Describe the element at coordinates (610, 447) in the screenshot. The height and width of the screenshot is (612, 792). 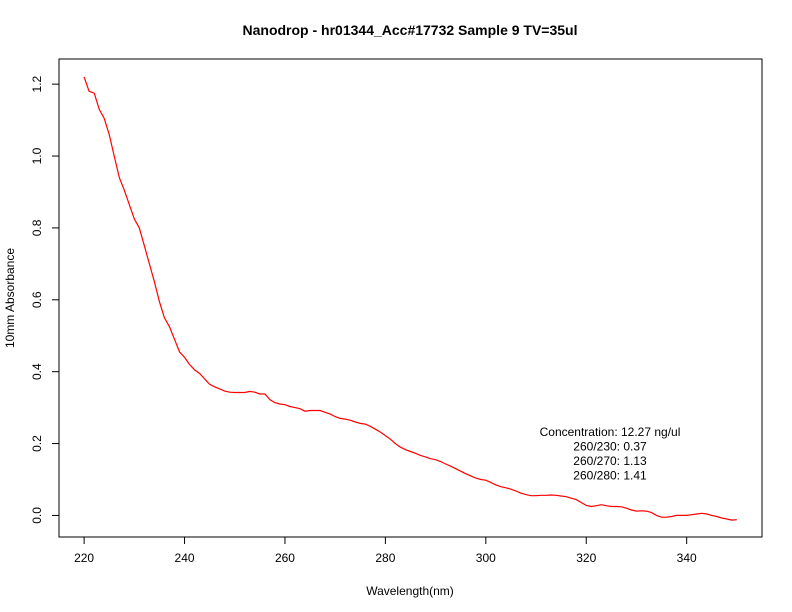
I see `annotation-line: 260/230: 0.37` at that location.